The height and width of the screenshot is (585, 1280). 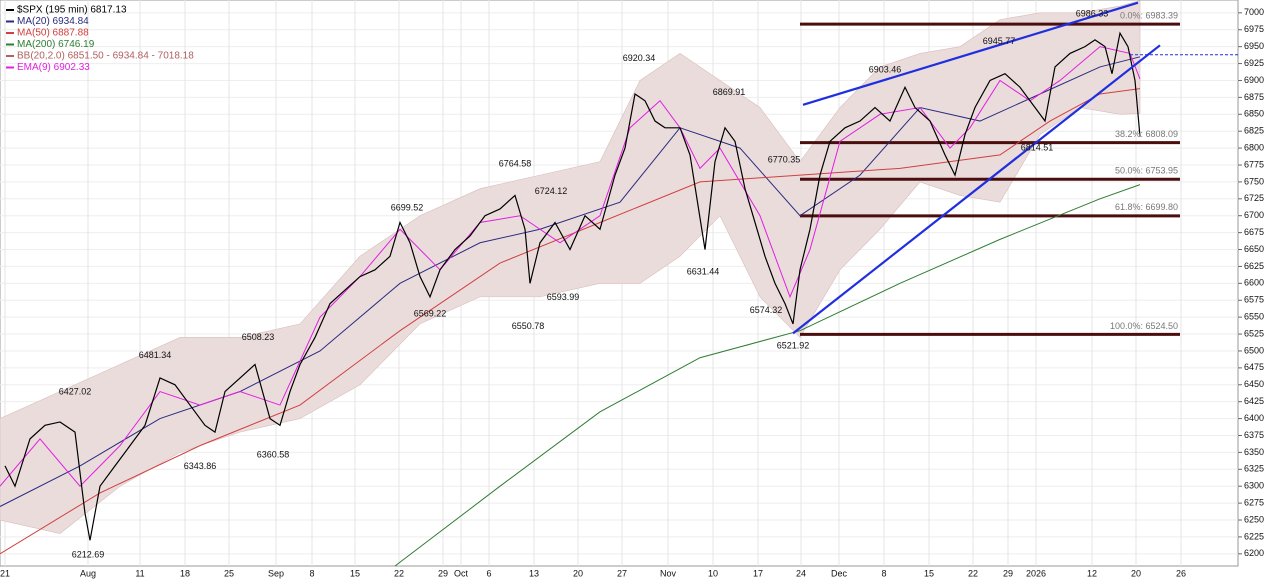 What do you see at coordinates (622, 573) in the screenshot?
I see `x-tick-label: 27` at bounding box center [622, 573].